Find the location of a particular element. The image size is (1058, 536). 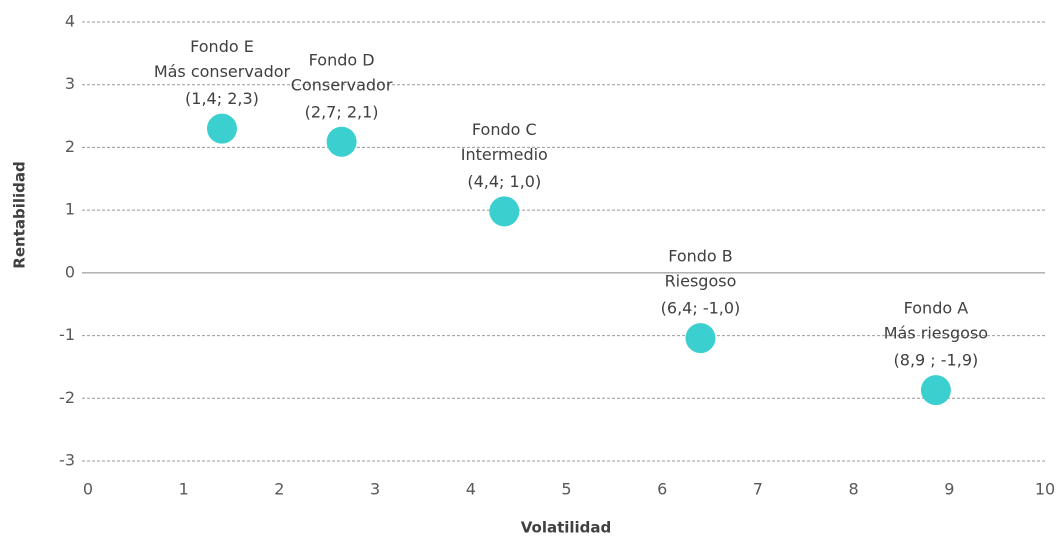

value-label: (4,4; 1,0) is located at coordinates (504, 181).